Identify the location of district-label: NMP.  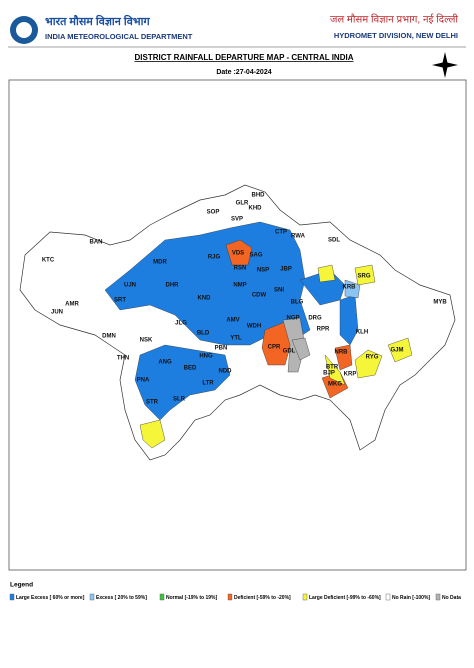
(239, 286).